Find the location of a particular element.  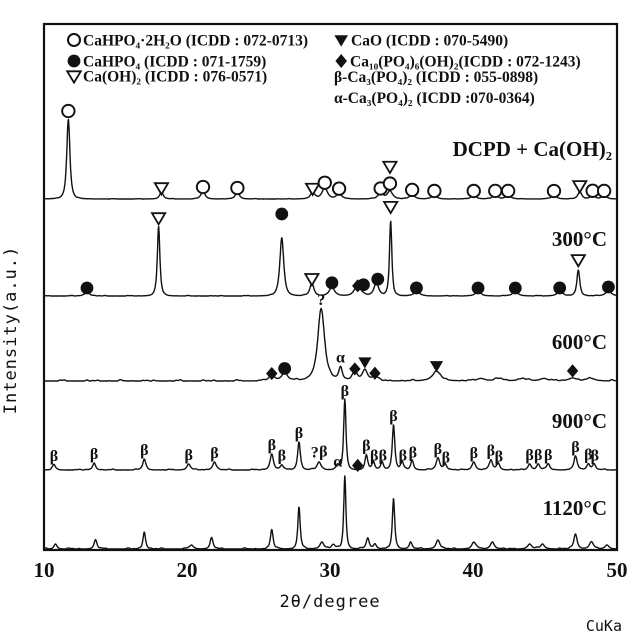

series-label-dcpd: DCPD + Ca(OH)₂ is located at coordinates (532, 149).